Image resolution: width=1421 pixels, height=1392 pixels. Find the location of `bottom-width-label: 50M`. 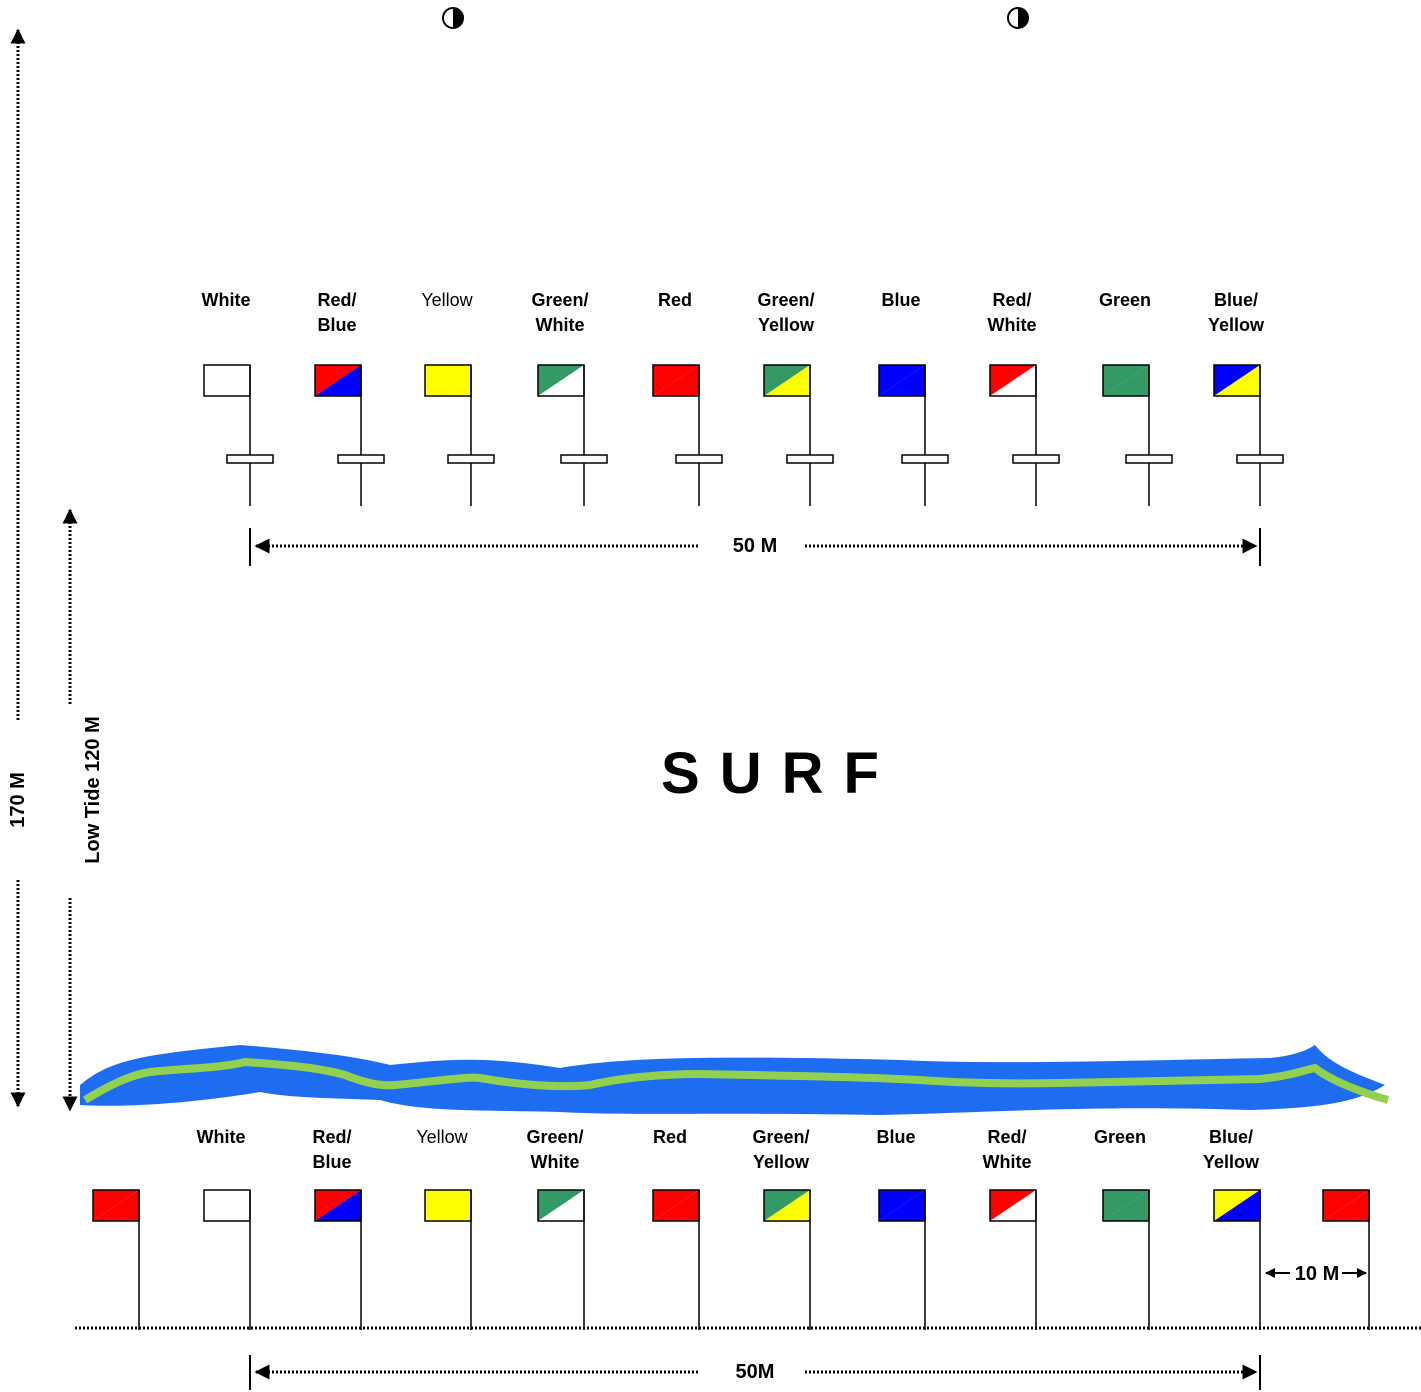

bottom-width-label: 50M is located at coordinates (755, 1372).